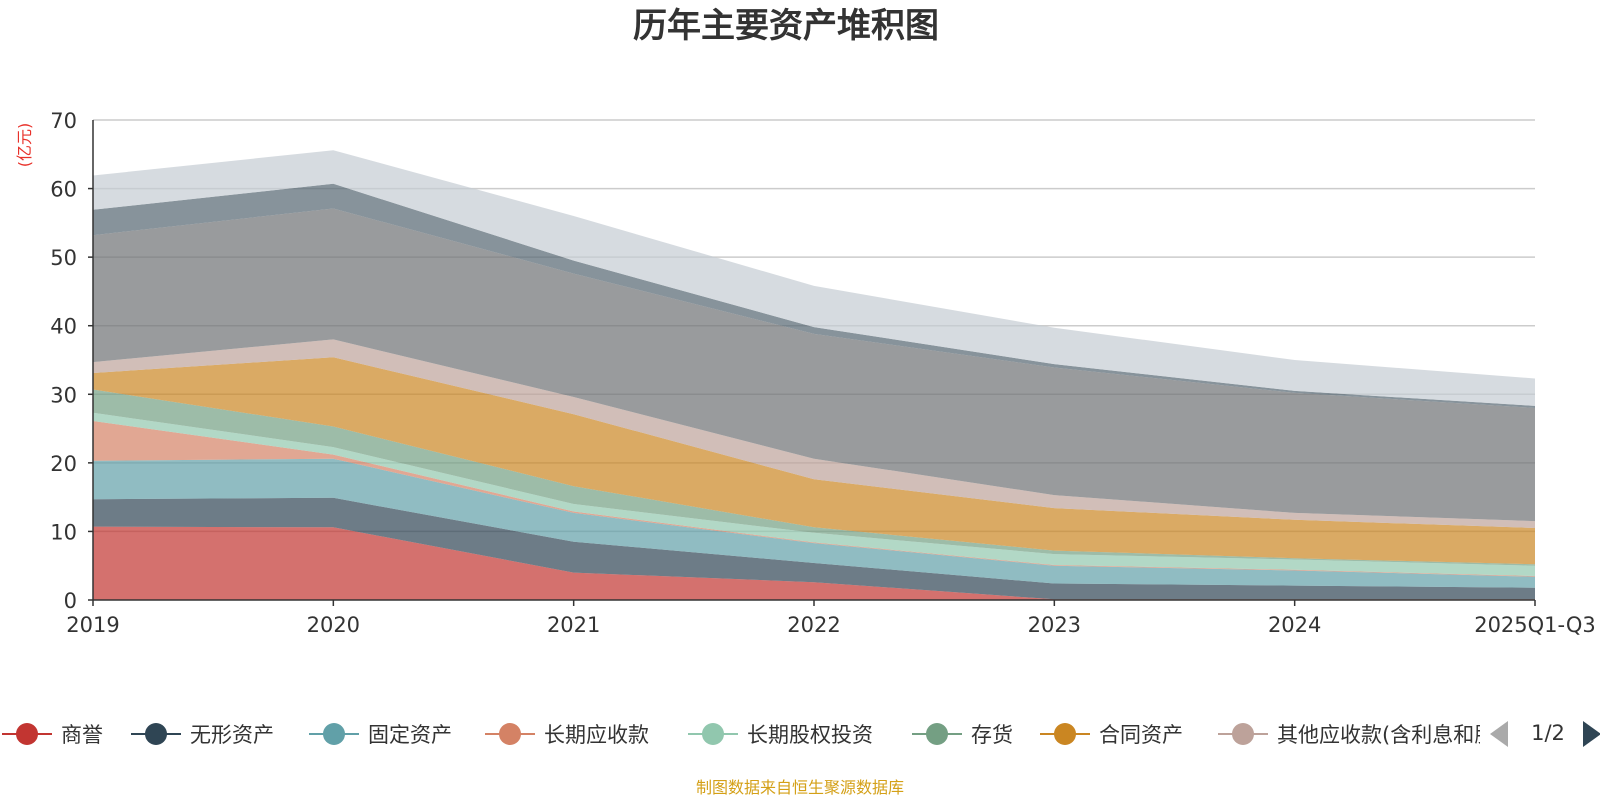 The height and width of the screenshot is (800, 1600). What do you see at coordinates (992, 735) in the screenshot?
I see `legend-label: 存货` at bounding box center [992, 735].